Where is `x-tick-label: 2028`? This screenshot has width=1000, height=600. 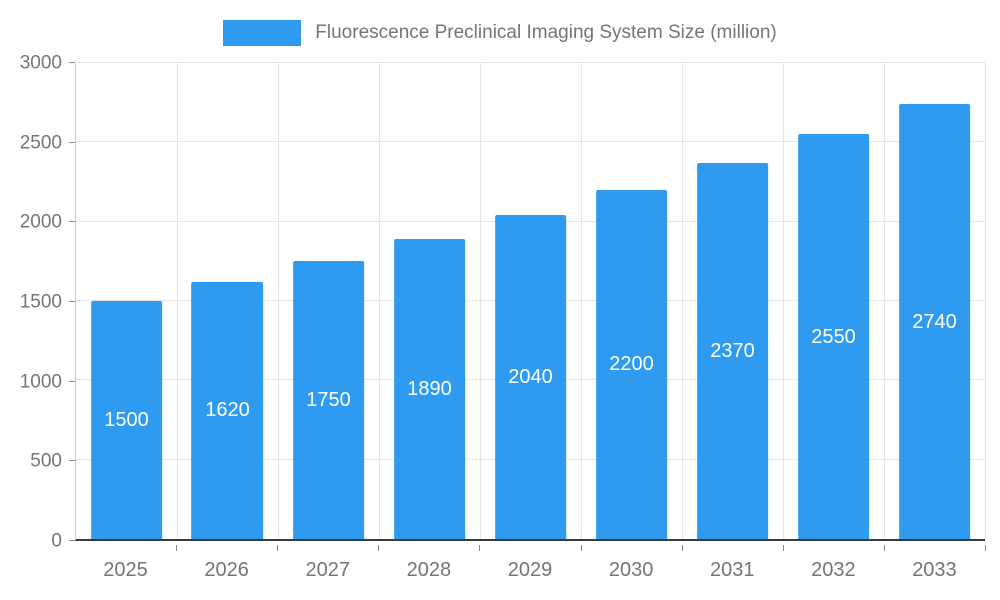
x-tick-label: 2028 is located at coordinates (429, 570).